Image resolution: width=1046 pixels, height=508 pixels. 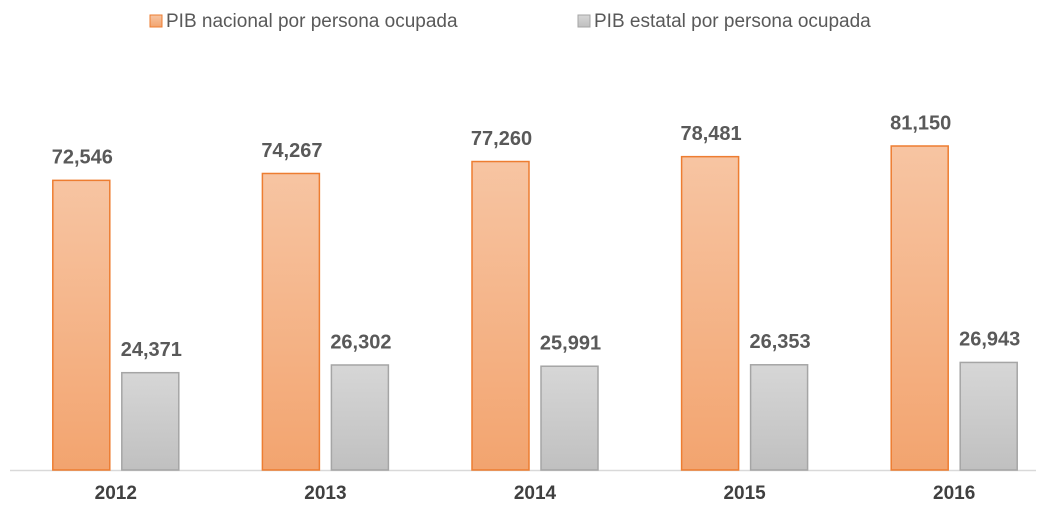 What do you see at coordinates (535, 493) in the screenshot?
I see `x-tick-label: 2014` at bounding box center [535, 493].